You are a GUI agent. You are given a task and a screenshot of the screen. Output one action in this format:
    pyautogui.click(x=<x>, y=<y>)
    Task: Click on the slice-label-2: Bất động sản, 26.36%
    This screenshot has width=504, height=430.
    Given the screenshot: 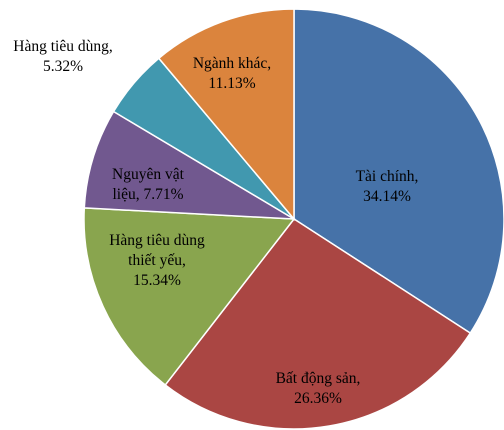 What is the action you would take?
    pyautogui.click(x=318, y=388)
    